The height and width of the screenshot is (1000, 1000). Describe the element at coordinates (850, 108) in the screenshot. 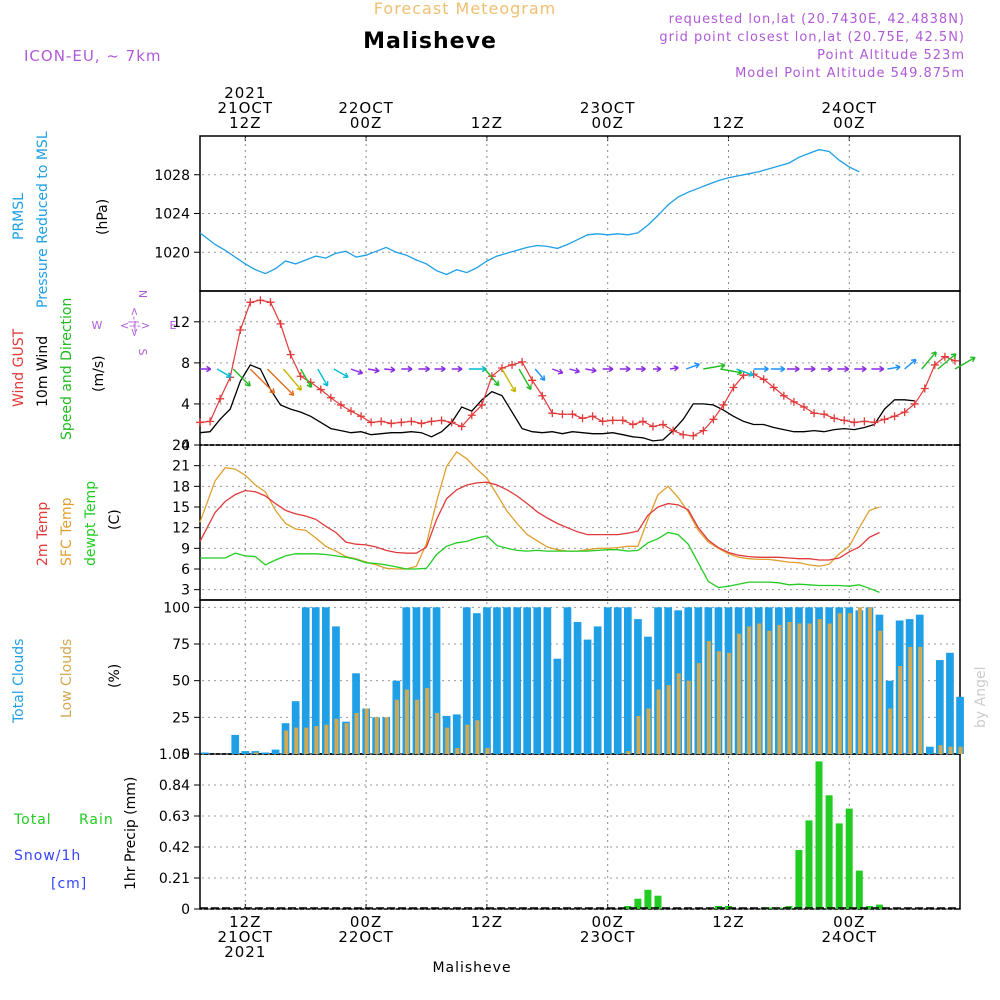

I see `top-axis-label: 24OCT` at that location.